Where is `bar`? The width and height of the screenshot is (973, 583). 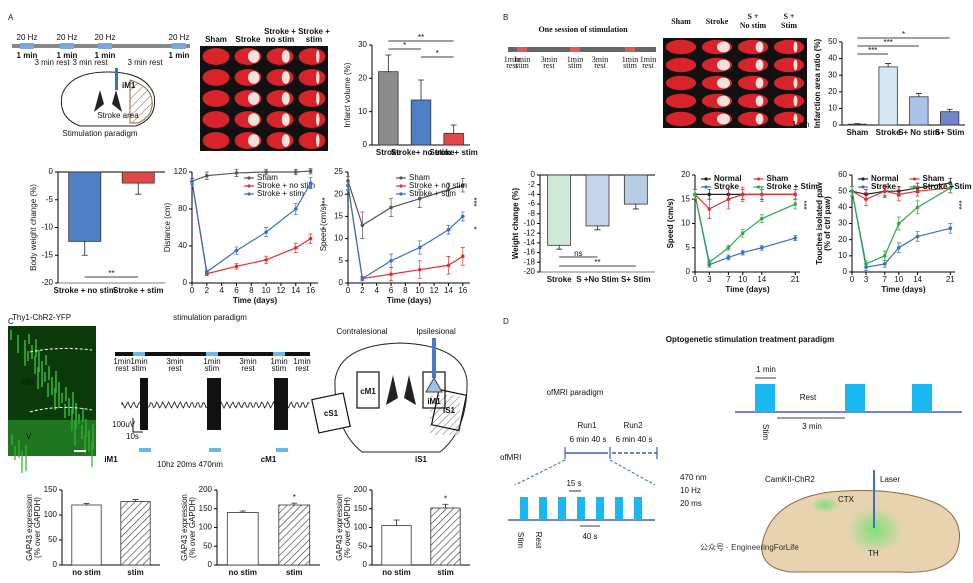 bar is located at coordinates (453, 139).